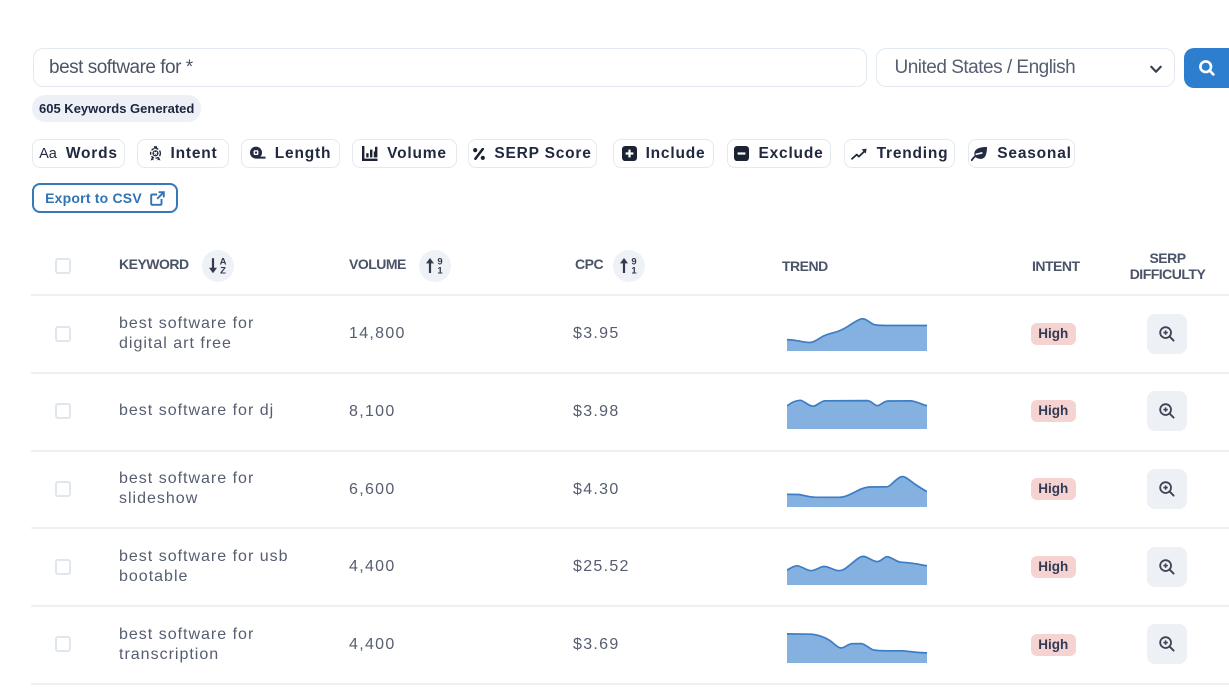 This screenshot has height=693, width=1229. I want to click on svg-text: Z, so click(223, 269).